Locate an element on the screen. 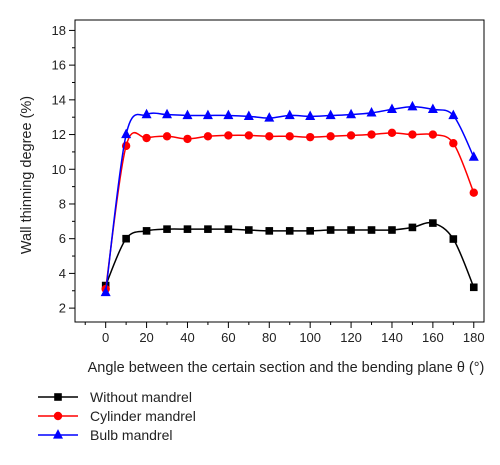 This screenshot has width=500, height=465. x-tick-label: 20 is located at coordinates (146, 337).